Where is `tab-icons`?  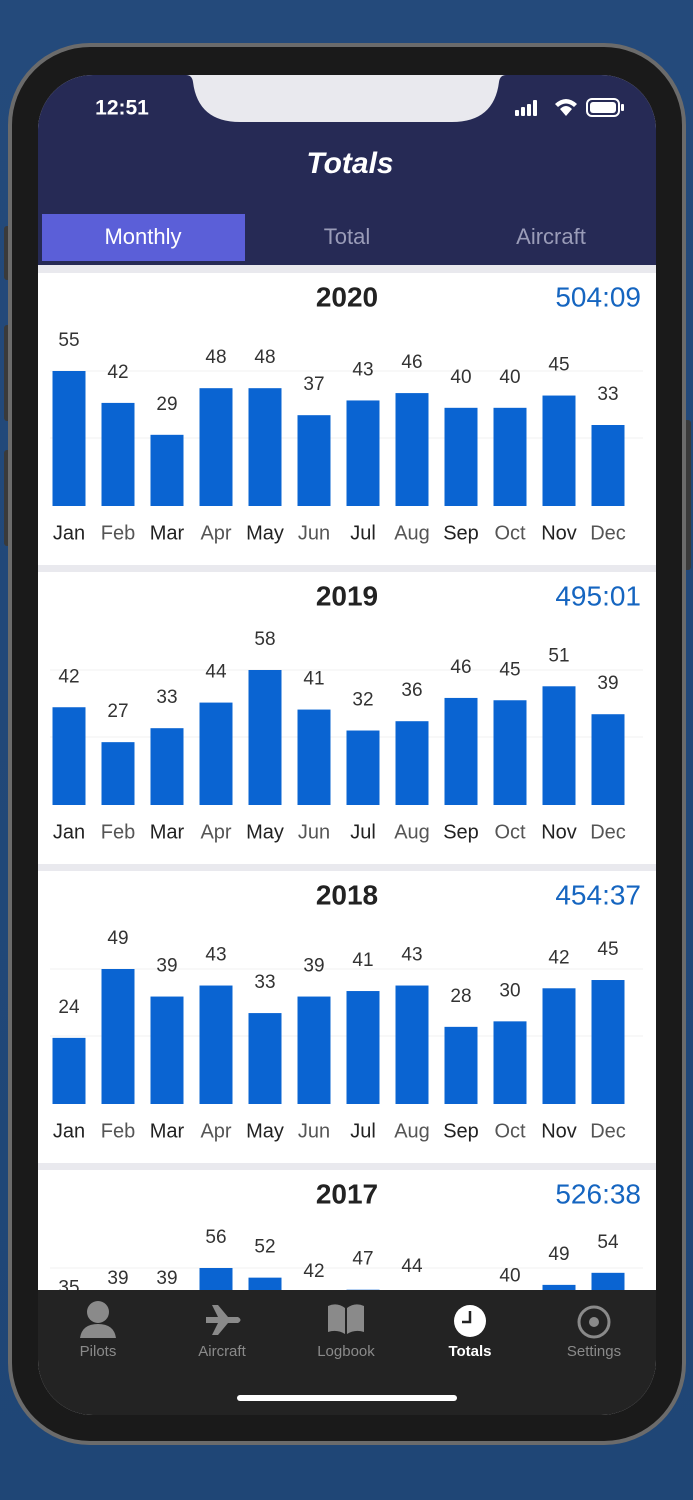
tab-icons is located at coordinates (345, 1320).